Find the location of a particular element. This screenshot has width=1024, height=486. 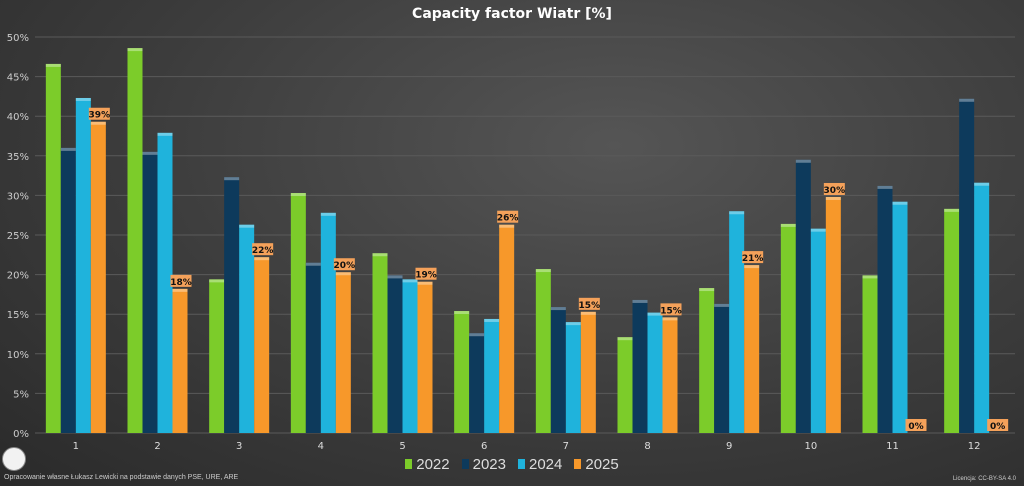

legend-item-2023: 2023 is located at coordinates (483, 464).